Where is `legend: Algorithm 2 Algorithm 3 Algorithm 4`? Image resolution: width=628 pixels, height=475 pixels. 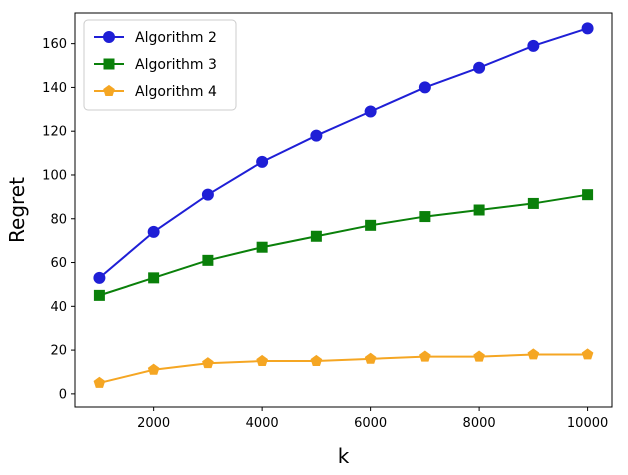
legend: Algorithm 2 Algorithm 3 Algorithm 4 is located at coordinates (160, 65).